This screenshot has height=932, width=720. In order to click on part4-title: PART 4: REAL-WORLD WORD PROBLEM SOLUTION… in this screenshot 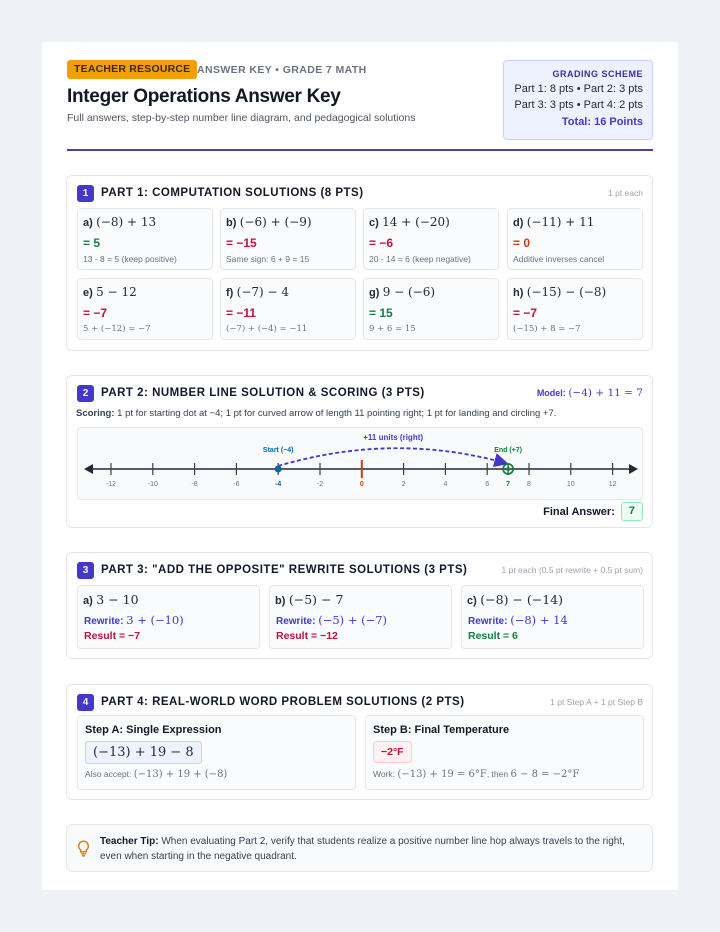, I will do `click(283, 702)`.